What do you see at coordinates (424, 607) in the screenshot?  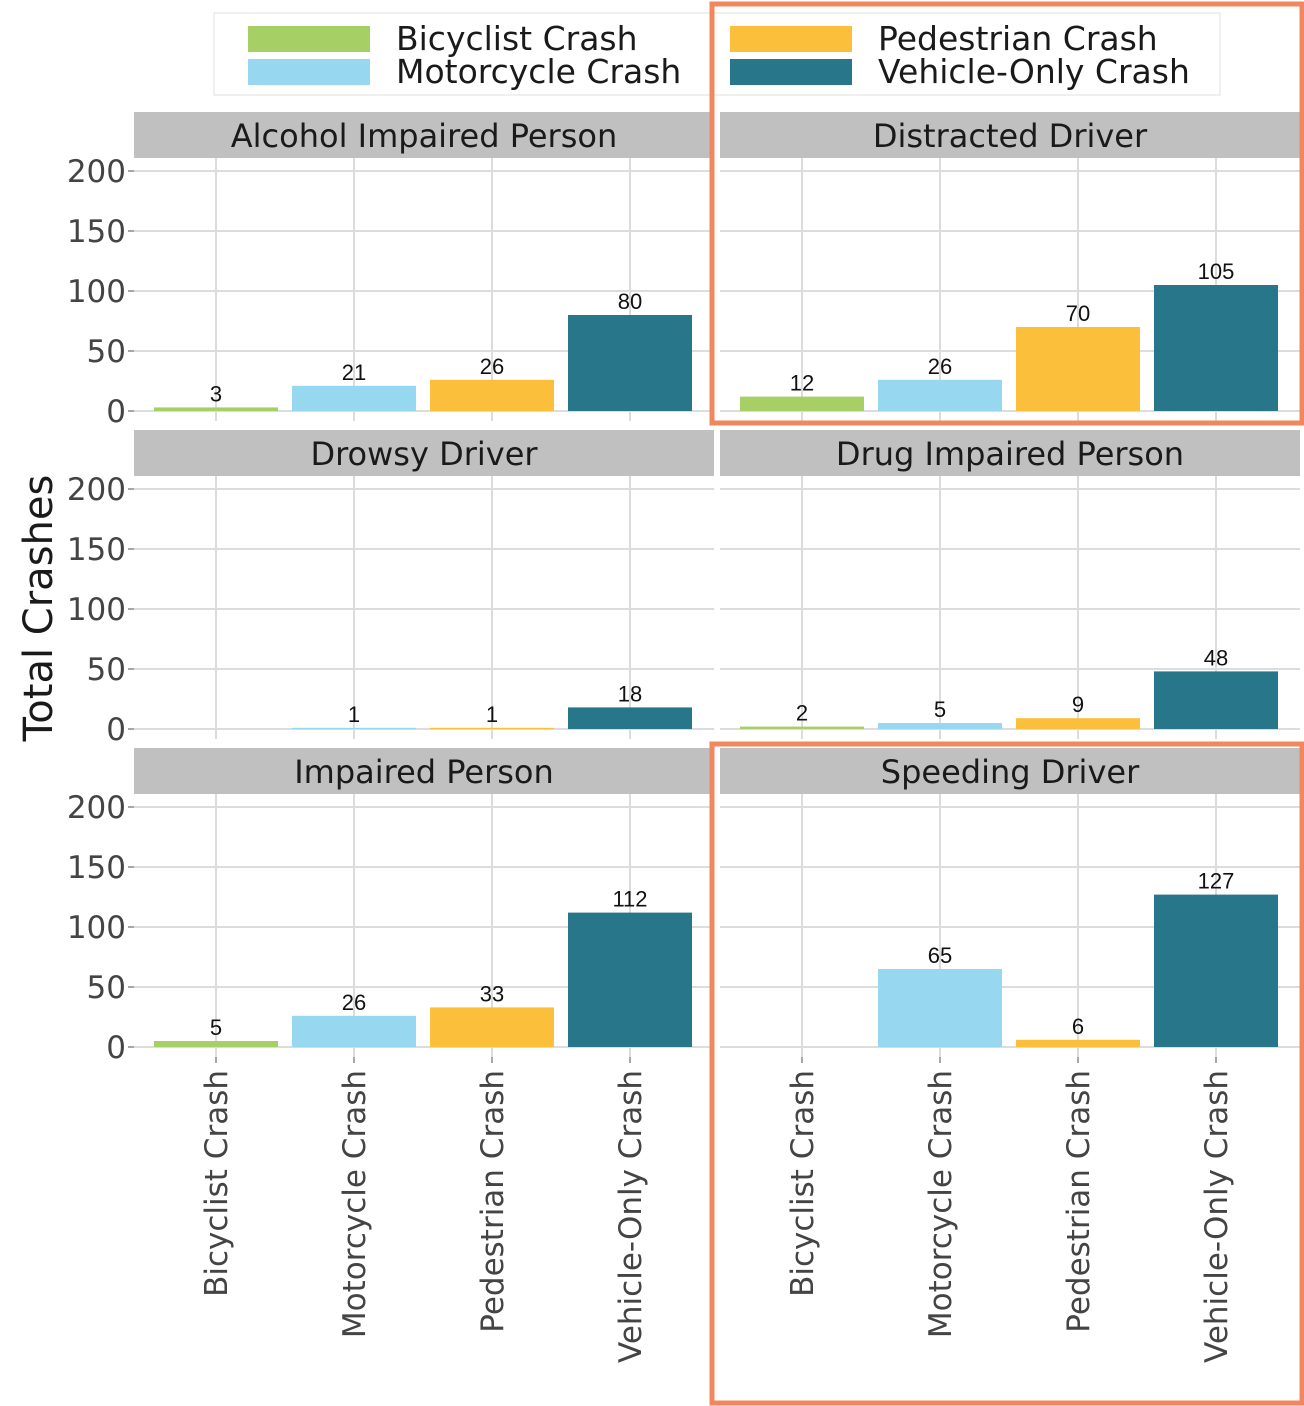 I see `panel-background` at bounding box center [424, 607].